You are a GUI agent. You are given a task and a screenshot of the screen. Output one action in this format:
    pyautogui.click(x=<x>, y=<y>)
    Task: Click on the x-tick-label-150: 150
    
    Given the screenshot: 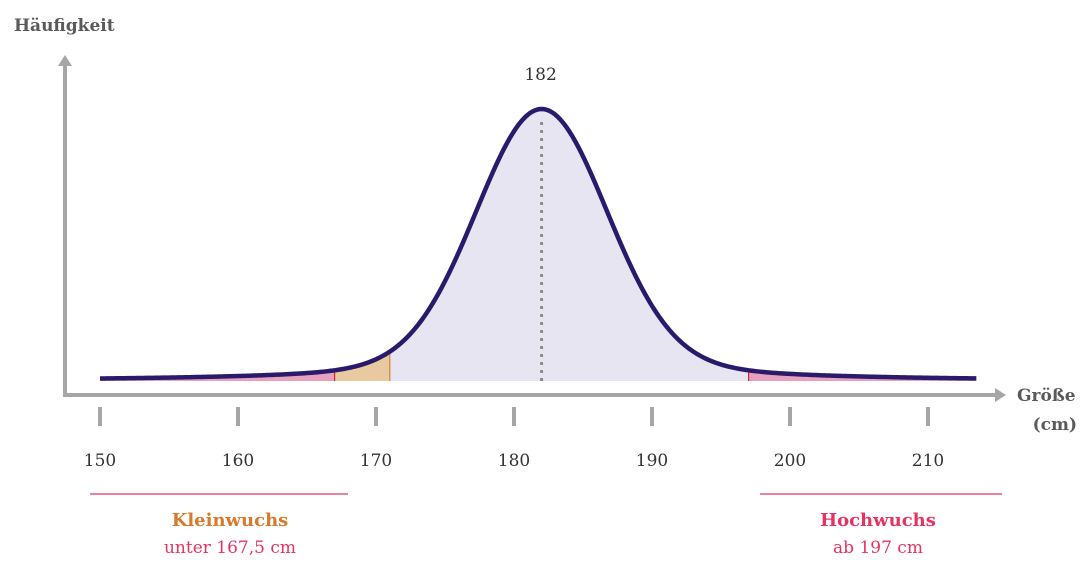 What is the action you would take?
    pyautogui.click(x=100, y=461)
    